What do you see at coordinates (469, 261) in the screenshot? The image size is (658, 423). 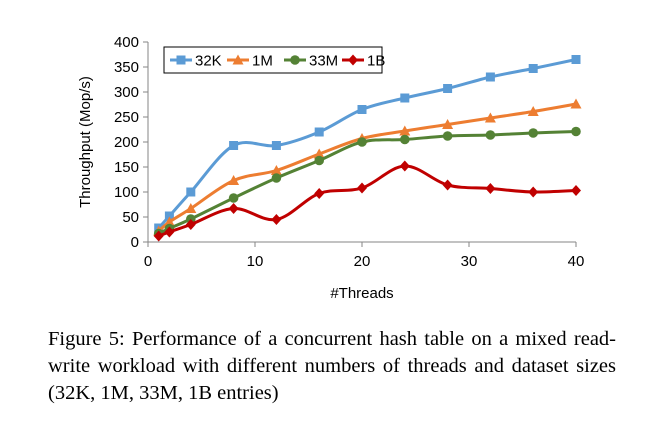 I see `x-tick-label: 30` at bounding box center [469, 261].